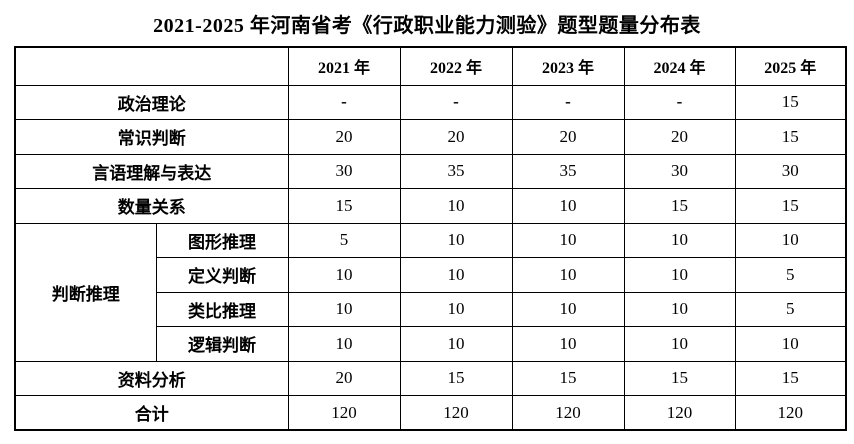 The height and width of the screenshot is (444, 854). I want to click on table-row-verbal: 言语理解与表达 30 35 35 30 30, so click(430, 171).